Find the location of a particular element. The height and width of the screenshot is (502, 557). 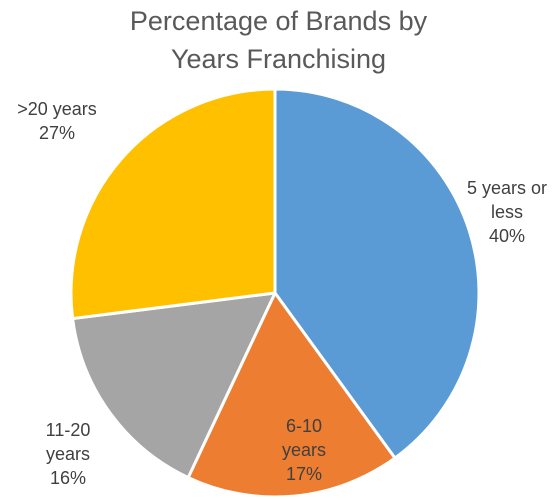

slice-label-11-20-years: 11-20 years 16% is located at coordinates (68, 454).